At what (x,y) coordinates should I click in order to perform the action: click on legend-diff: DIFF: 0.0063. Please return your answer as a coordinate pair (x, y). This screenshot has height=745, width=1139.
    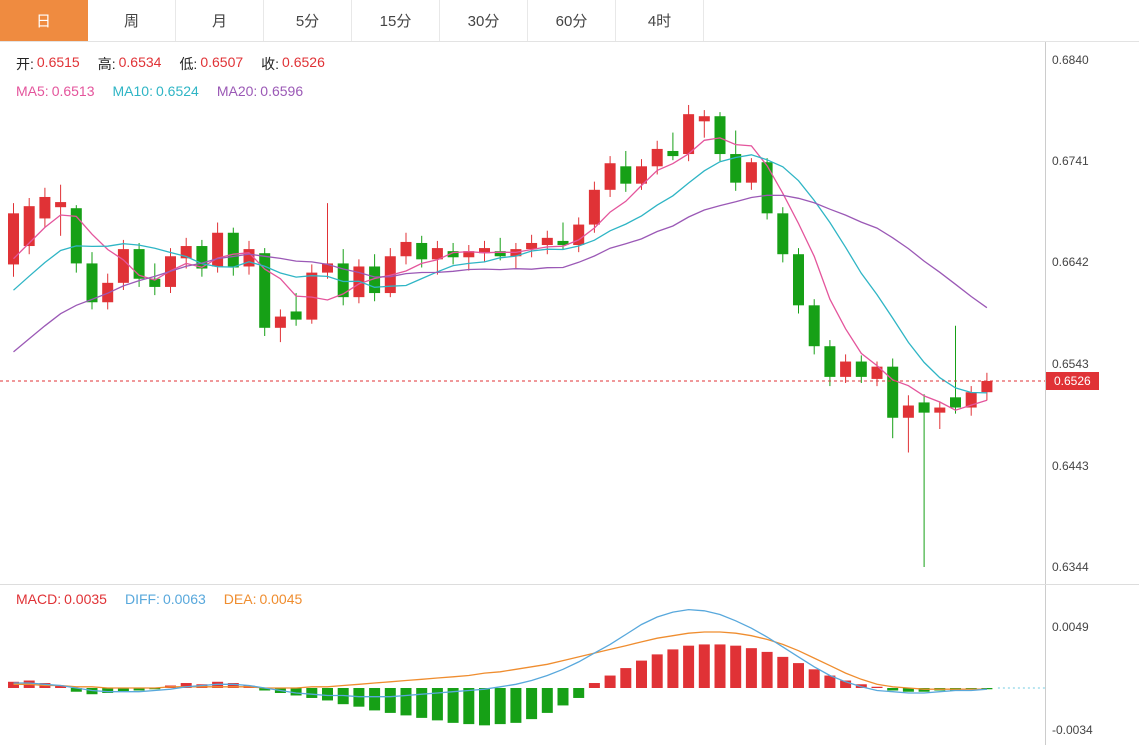
    Looking at the image, I should click on (165, 599).